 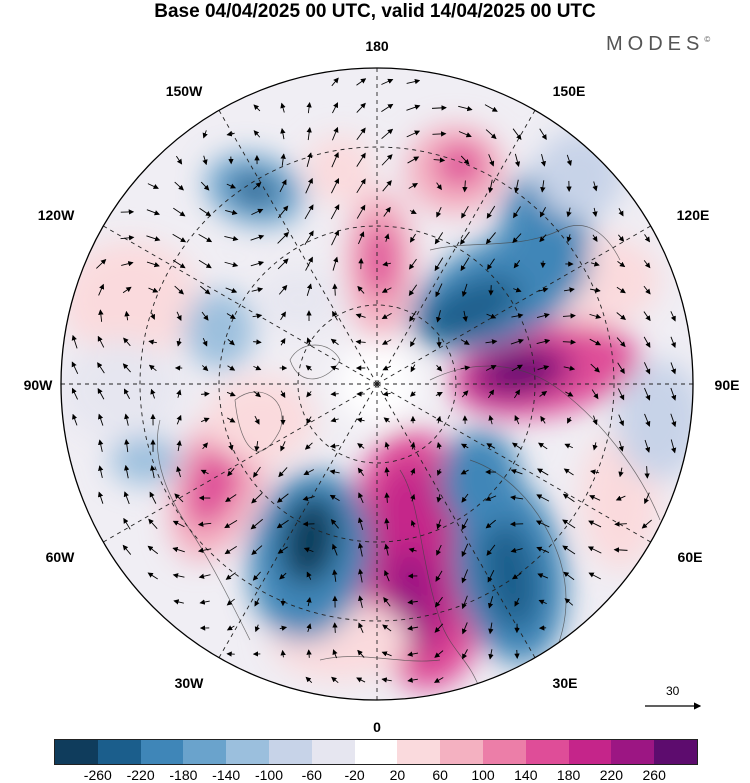 What do you see at coordinates (673, 691) in the screenshot?
I see `reference-vector-label: 30` at bounding box center [673, 691].